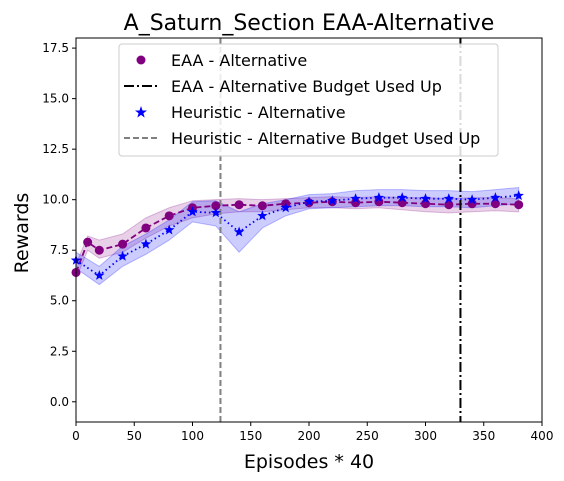 This screenshot has width=564, height=481. Describe the element at coordinates (141, 60) in the screenshot. I see `legend-marker-eaa` at that location.